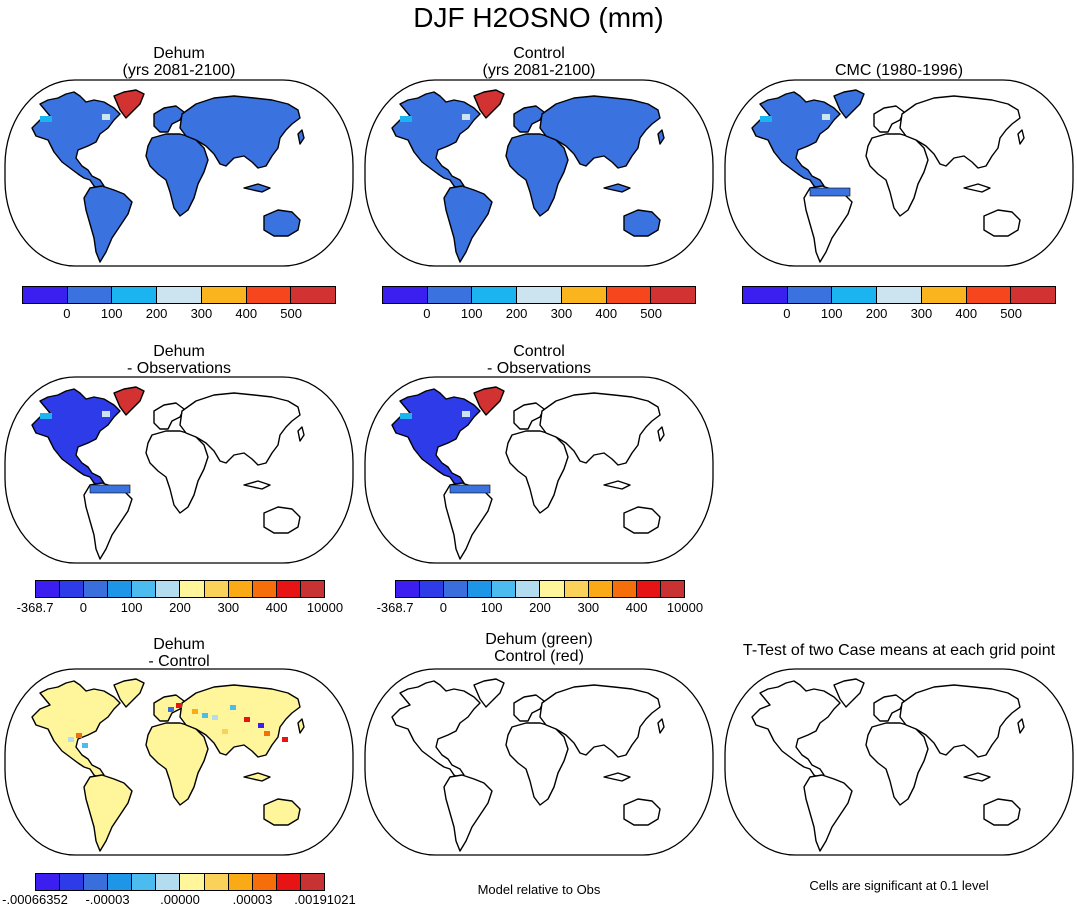 The width and height of the screenshot is (1077, 908). What do you see at coordinates (179, 644) in the screenshot?
I see `panel-title-line1: Dehum` at bounding box center [179, 644].